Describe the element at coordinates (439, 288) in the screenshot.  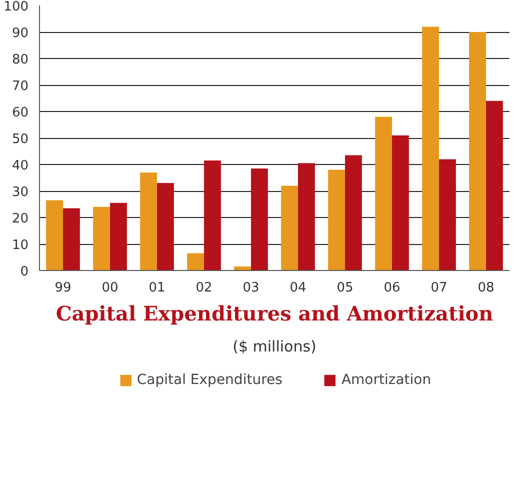
I see `x-tick-label: 07` at that location.